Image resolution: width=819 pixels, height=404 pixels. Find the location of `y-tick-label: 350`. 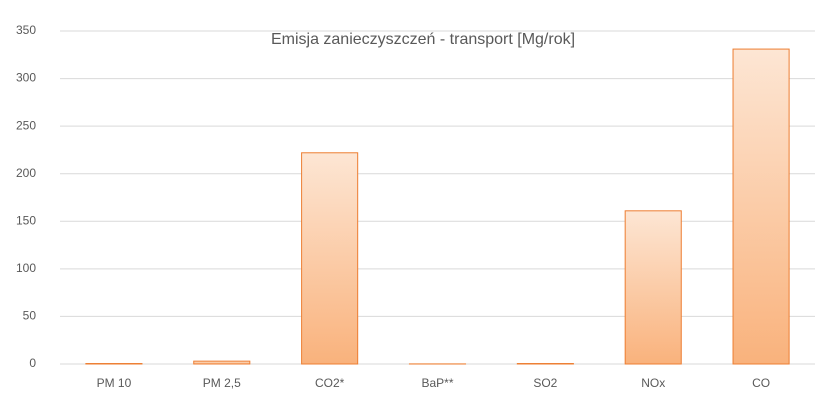

y-tick-label: 350 is located at coordinates (26, 30).